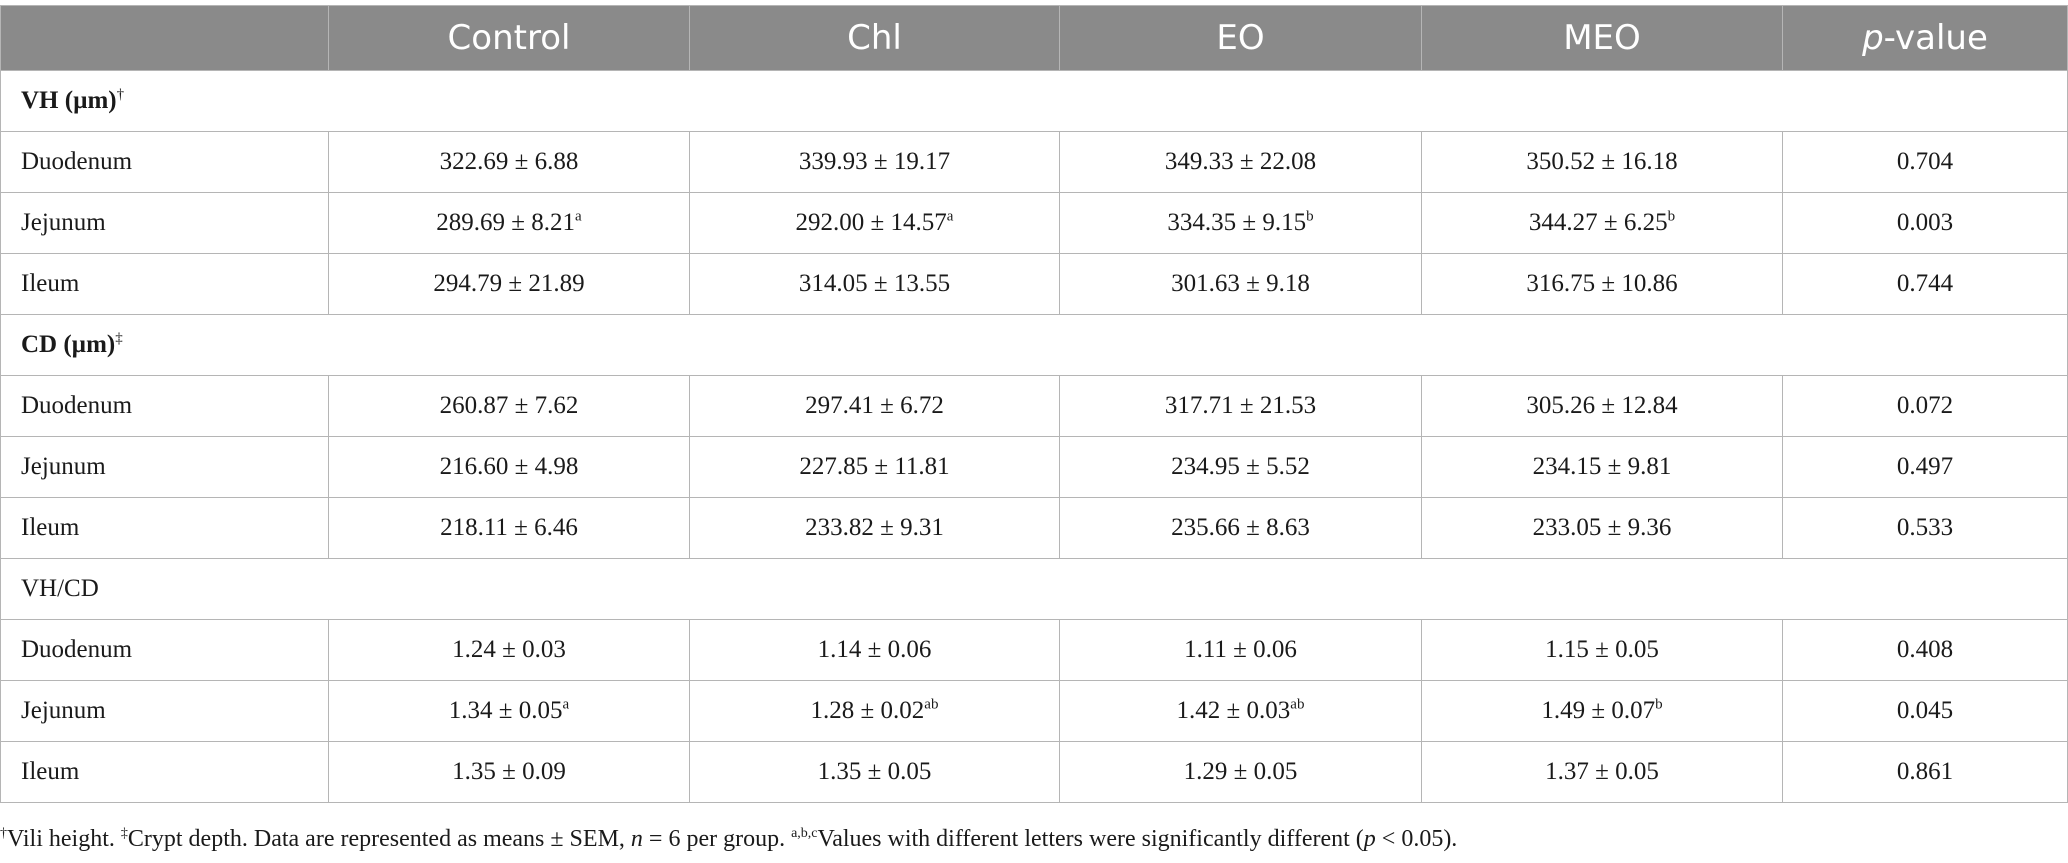 Image resolution: width=2068 pixels, height=863 pixels. I want to click on p-value-cell: 0.861, so click(1925, 772).